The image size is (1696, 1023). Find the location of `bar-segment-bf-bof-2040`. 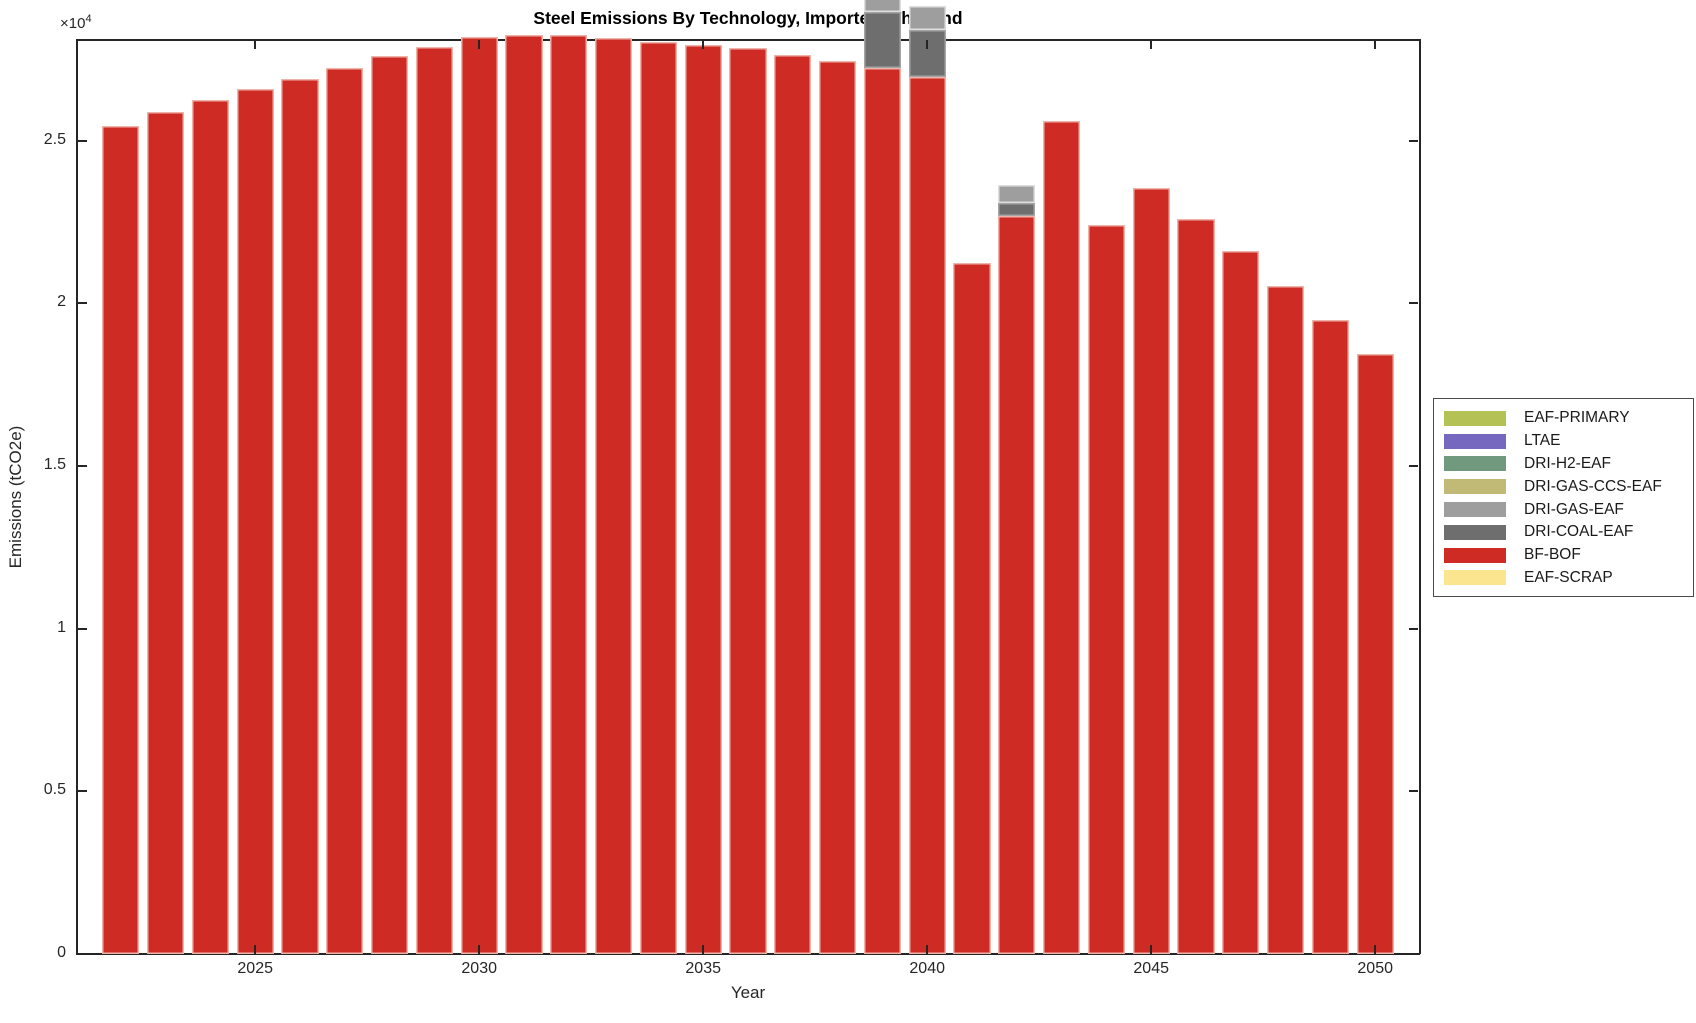

bar-segment-bf-bof-2040 is located at coordinates (927, 515).